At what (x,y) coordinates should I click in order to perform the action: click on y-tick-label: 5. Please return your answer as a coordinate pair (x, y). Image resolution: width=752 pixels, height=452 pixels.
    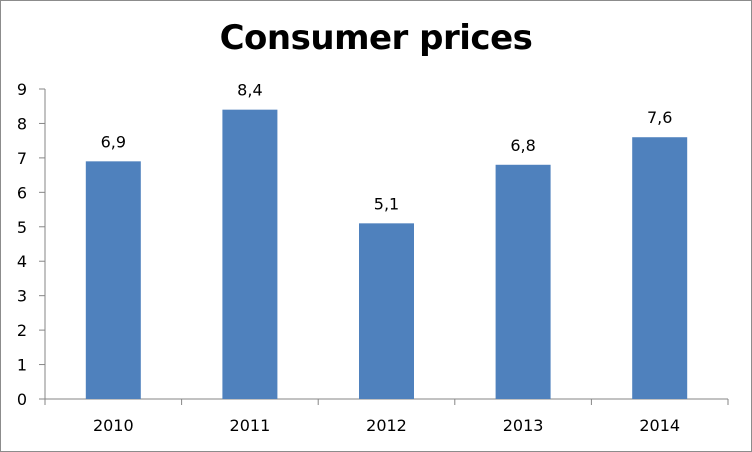
    Looking at the image, I should click on (22, 227).